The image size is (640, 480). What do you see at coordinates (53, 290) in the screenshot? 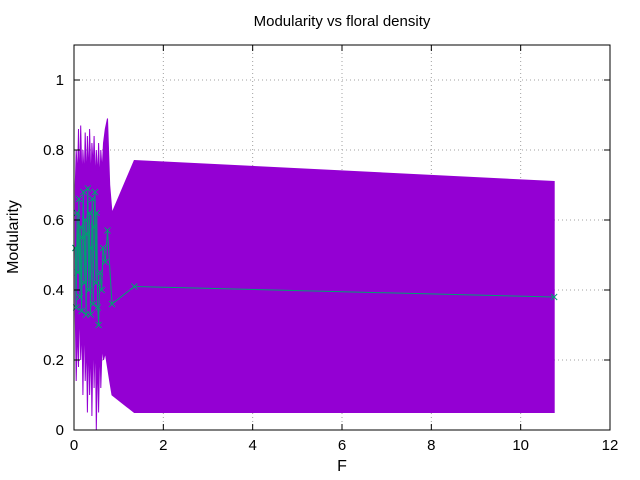
I see `y-tick-label: 0.4` at bounding box center [53, 290].